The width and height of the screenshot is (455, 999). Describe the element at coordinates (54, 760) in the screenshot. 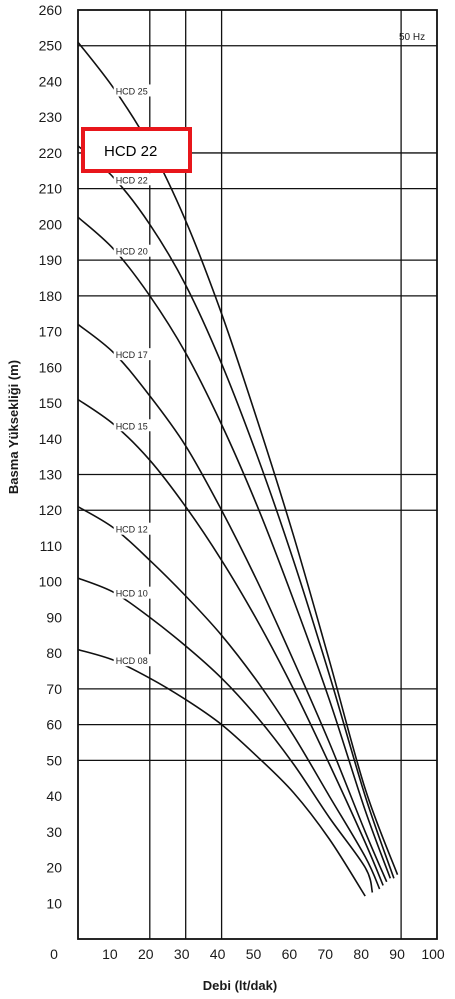

I see `y-tick-label: 50` at that location.